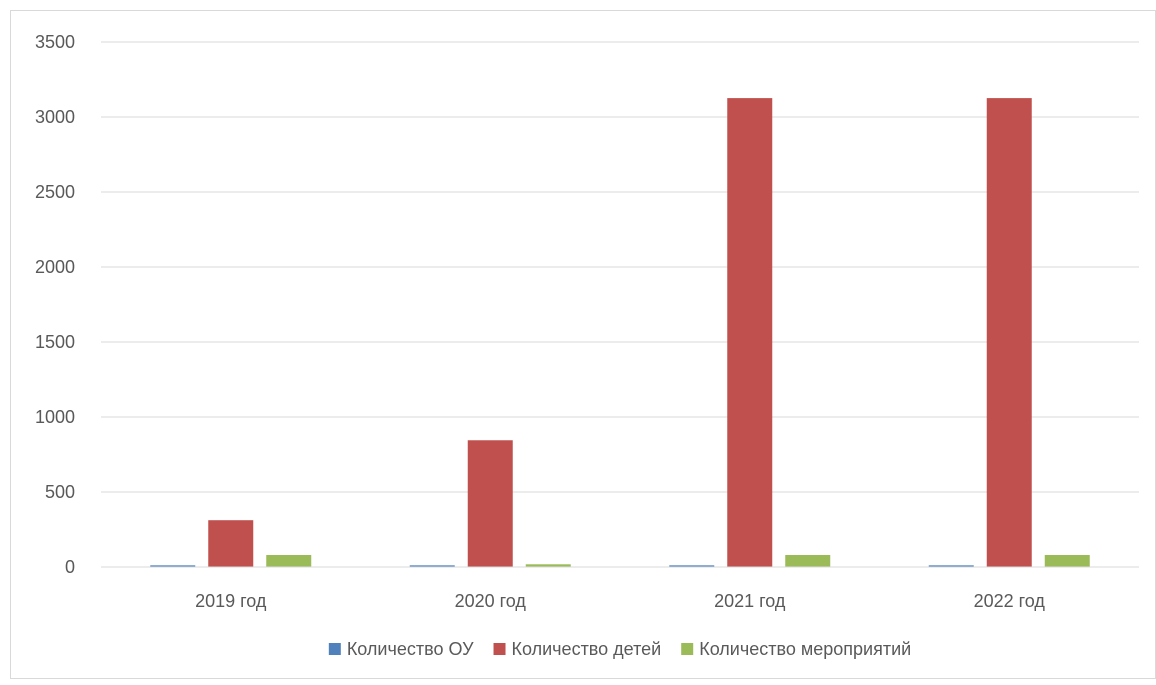  Describe the element at coordinates (55, 417) in the screenshot. I see `y-tick-label: 1000` at that location.